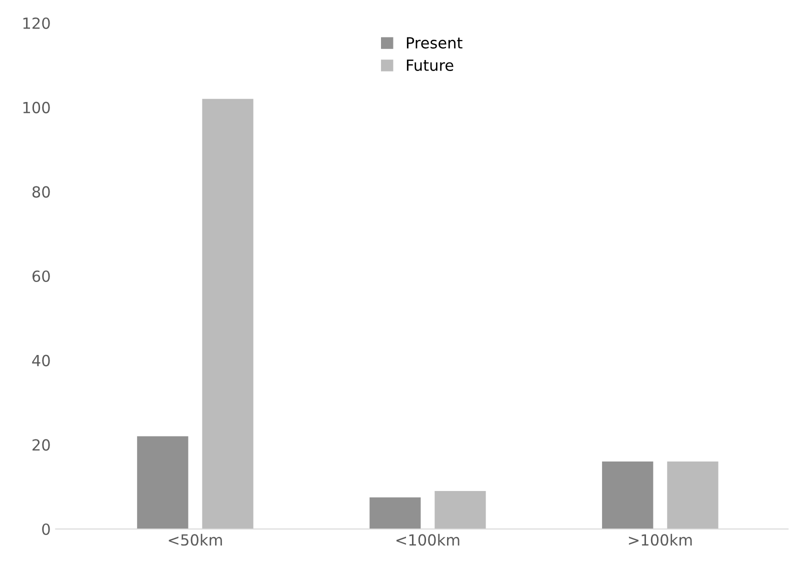  I want to click on y-tick-label: 80, so click(41, 192).